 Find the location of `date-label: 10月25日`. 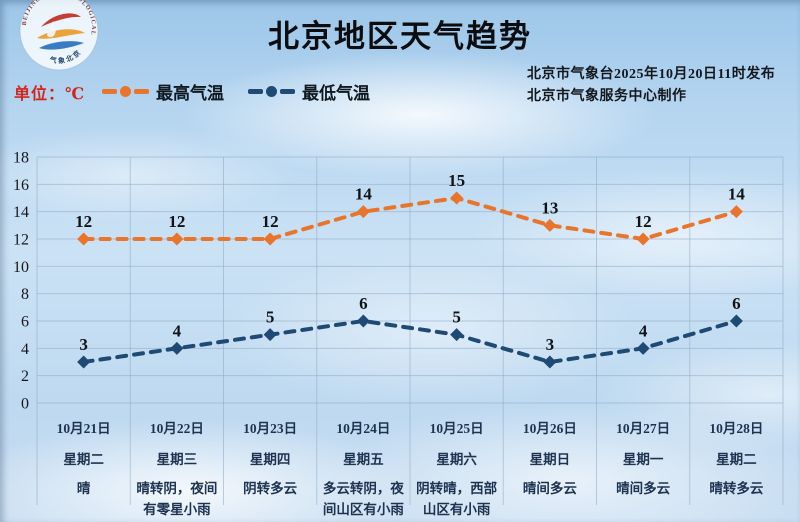

date-label: 10月25日 is located at coordinates (456, 428).